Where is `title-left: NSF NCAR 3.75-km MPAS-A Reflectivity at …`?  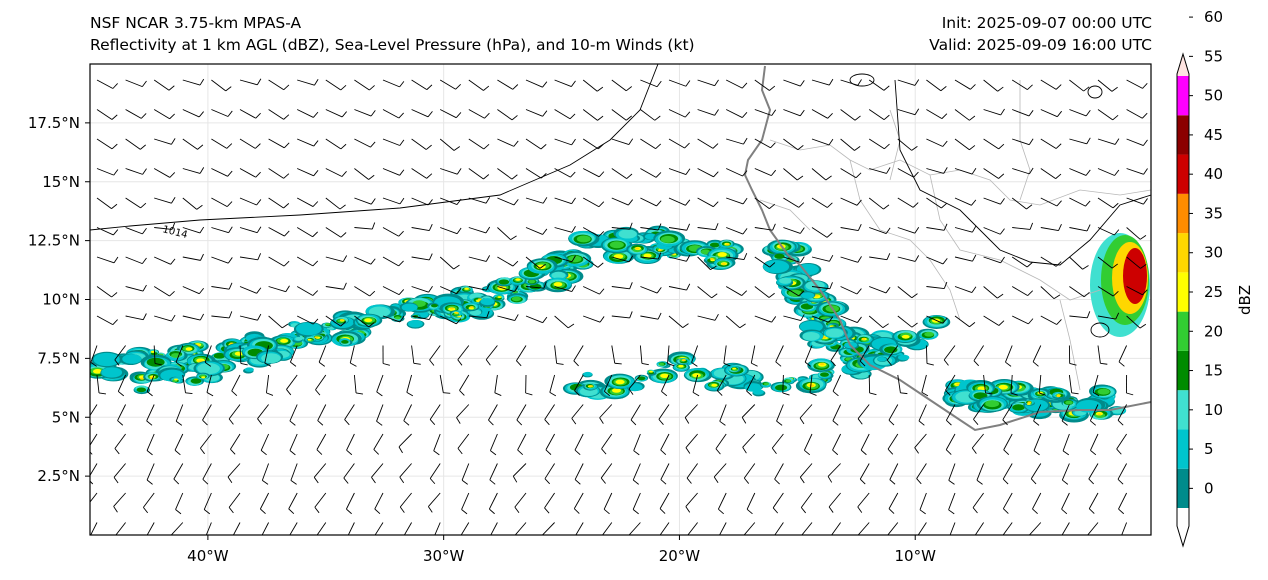
title-left: NSF NCAR 3.75-km MPAS-A Reflectivity at … is located at coordinates (392, 34).